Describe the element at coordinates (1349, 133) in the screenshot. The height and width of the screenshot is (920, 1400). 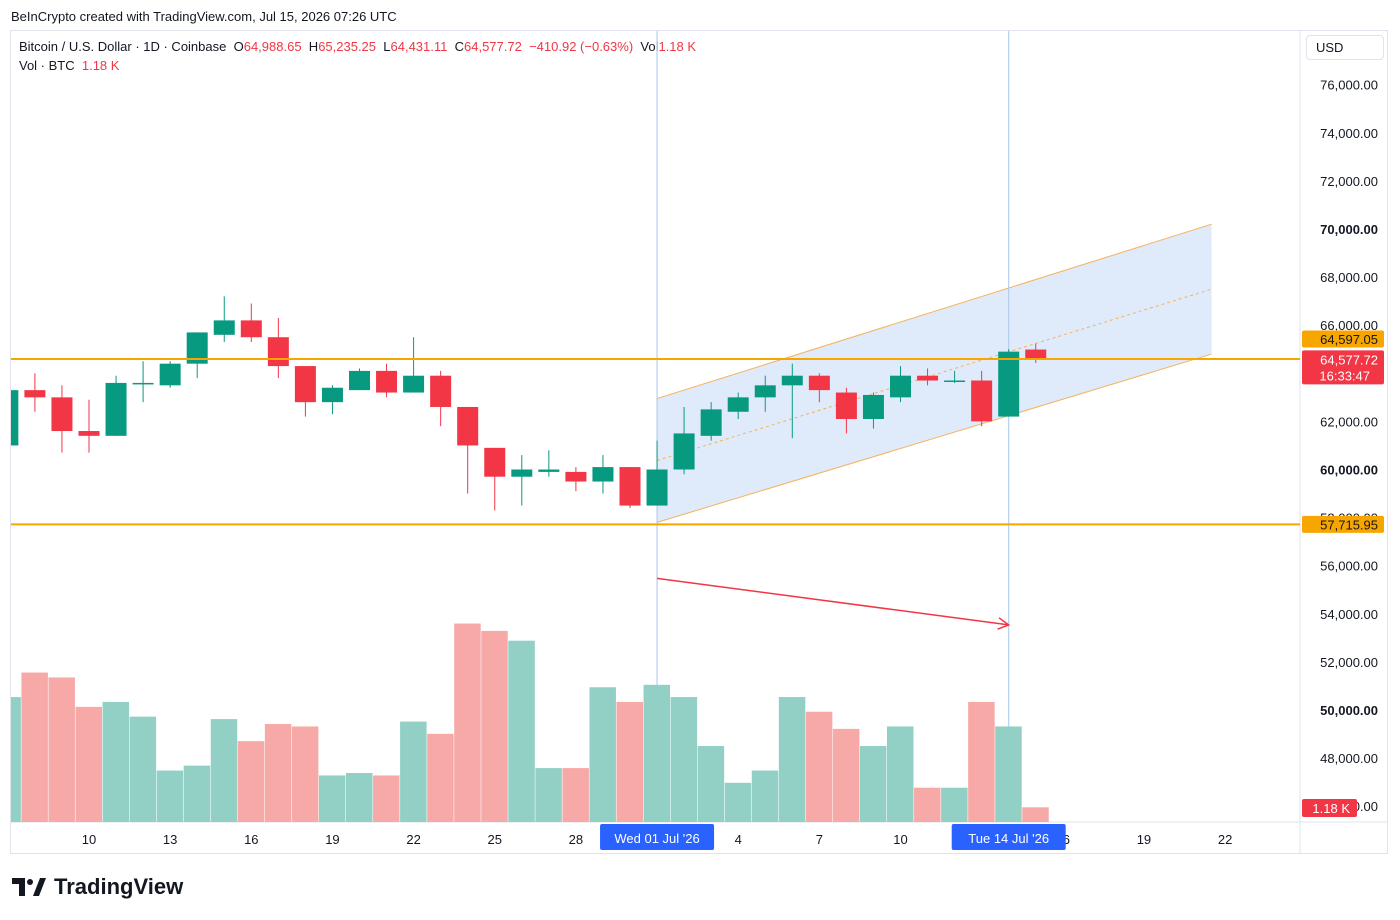
I see `price-tick-label: 74,000.00` at that location.